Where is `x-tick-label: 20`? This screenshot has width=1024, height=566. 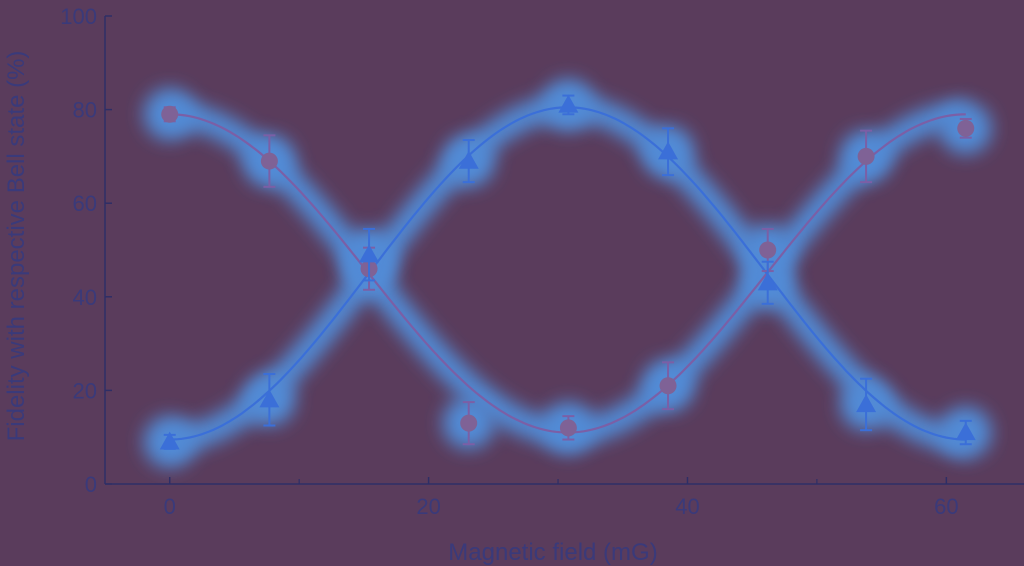
x-tick-label: 20 is located at coordinates (428, 506).